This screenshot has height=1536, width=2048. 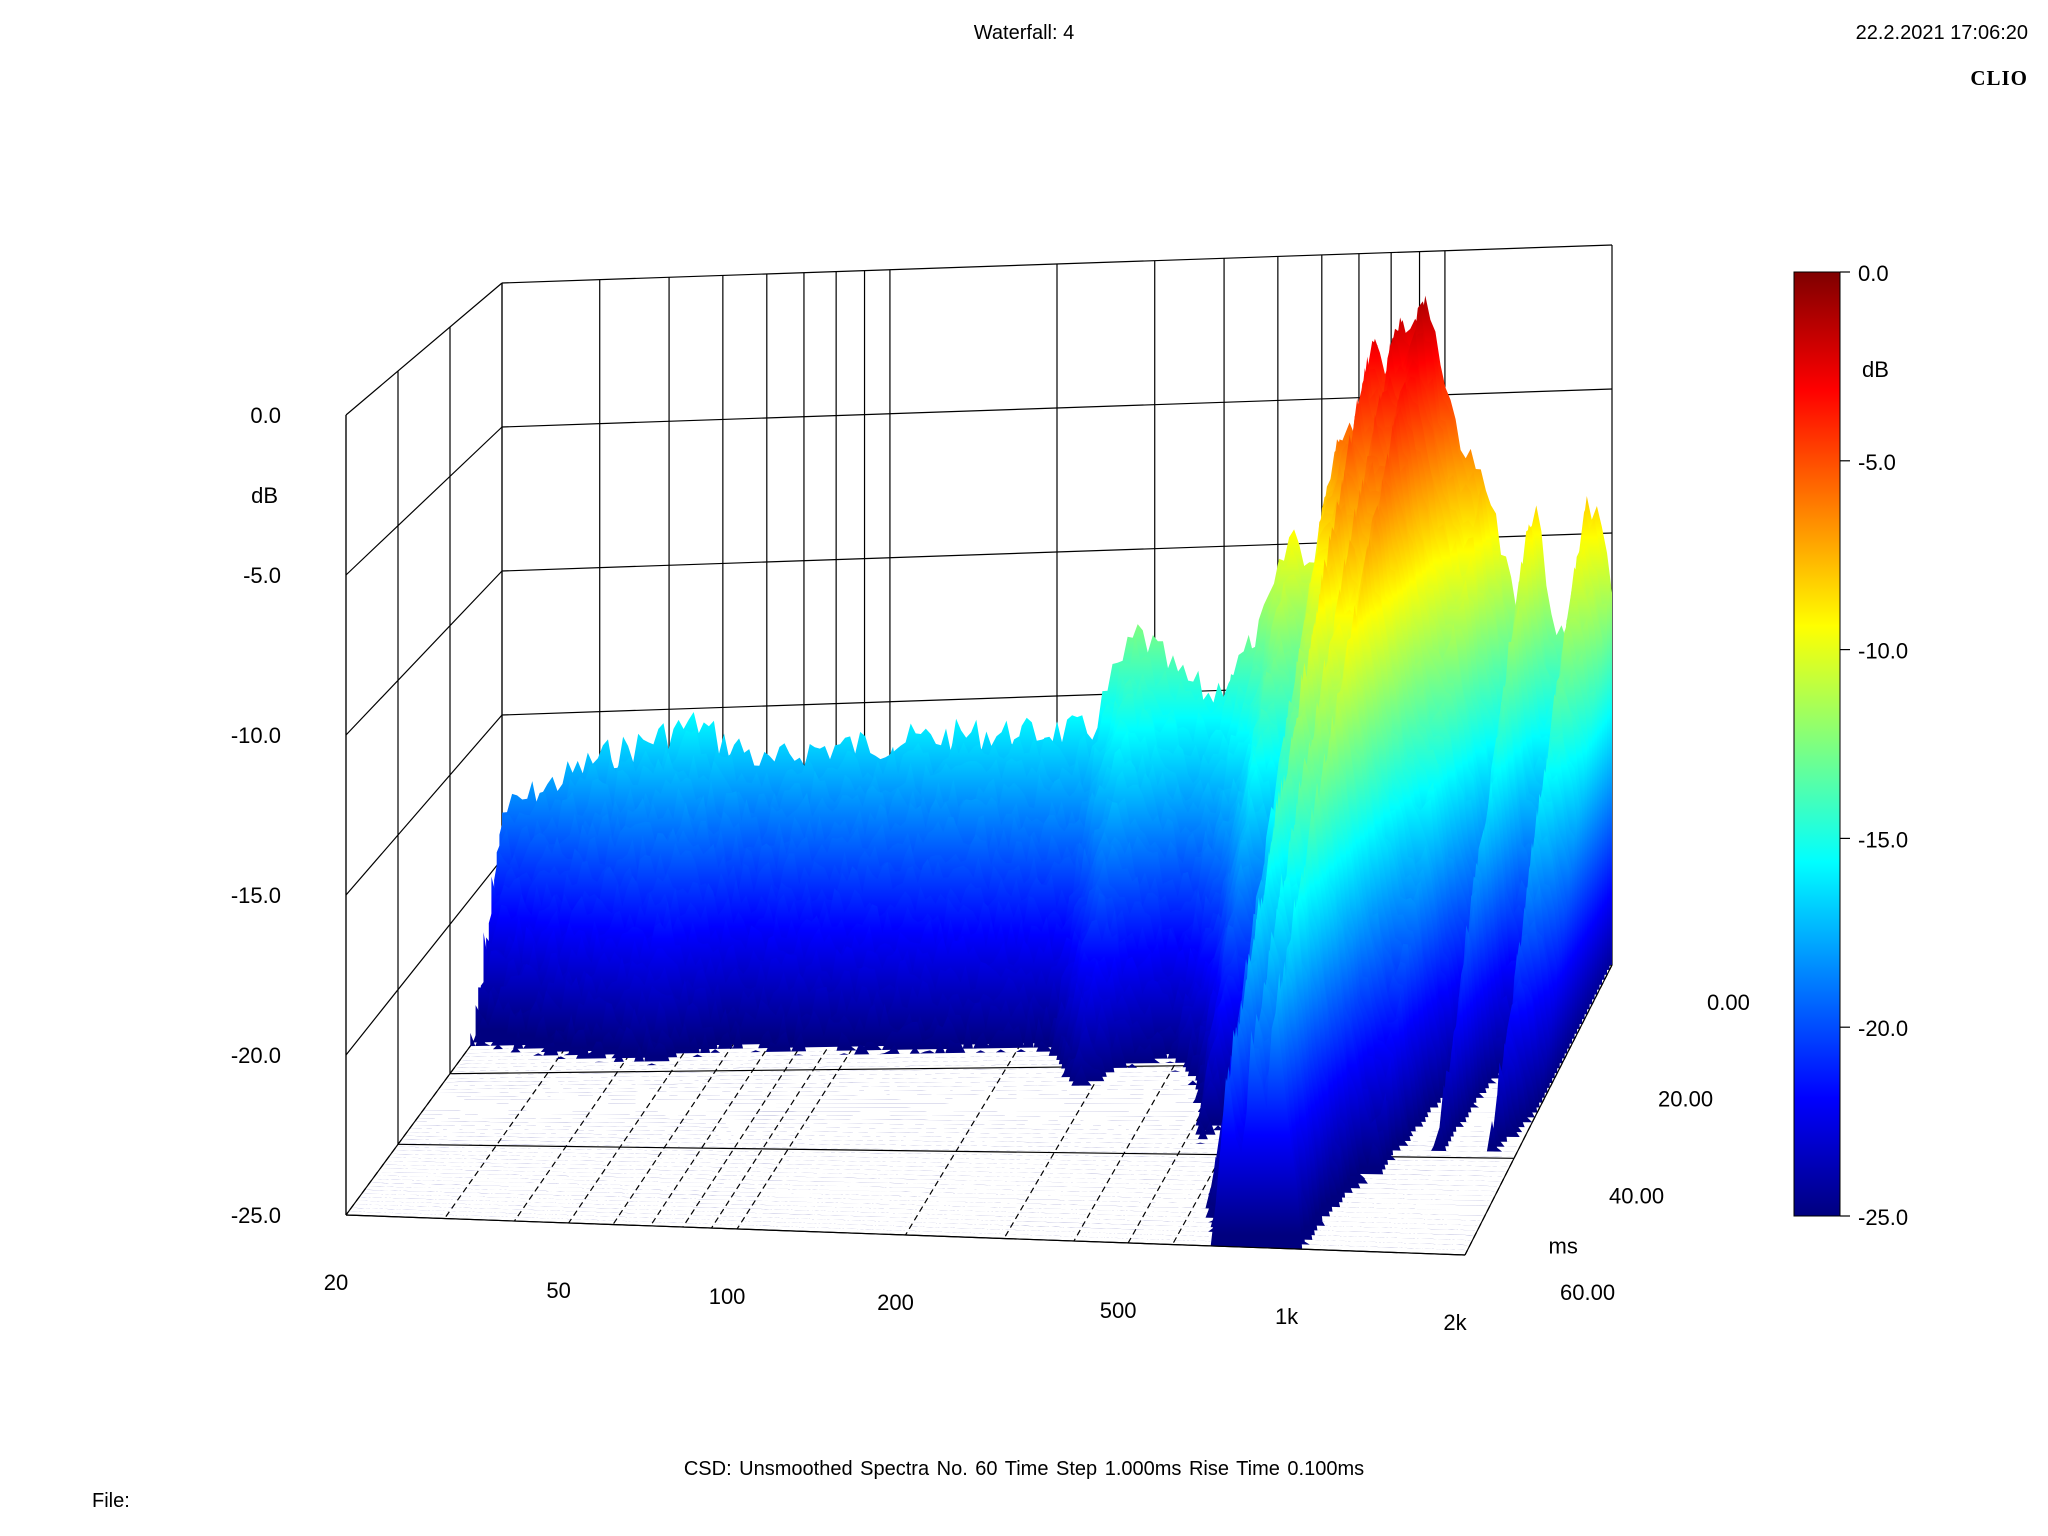 What do you see at coordinates (256, 735) in the screenshot?
I see `db-tick-label: -10.0` at bounding box center [256, 735].